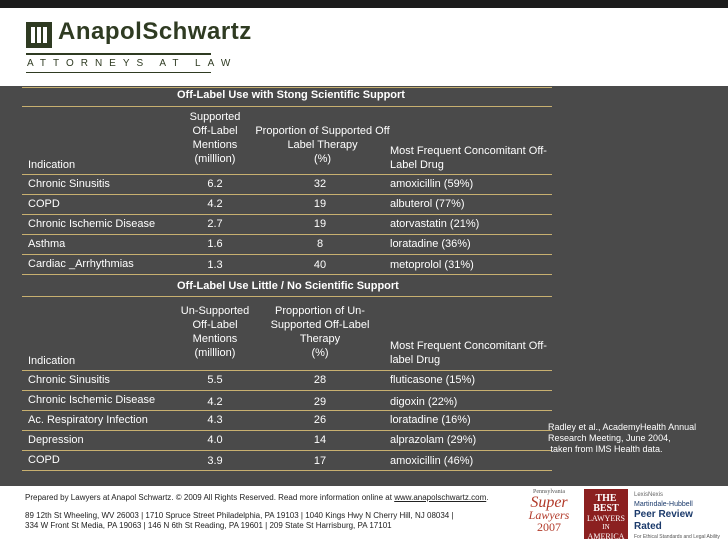  Describe the element at coordinates (81, 264) in the screenshot. I see `cell-indication: Cardiac _Arrhythmias` at that location.